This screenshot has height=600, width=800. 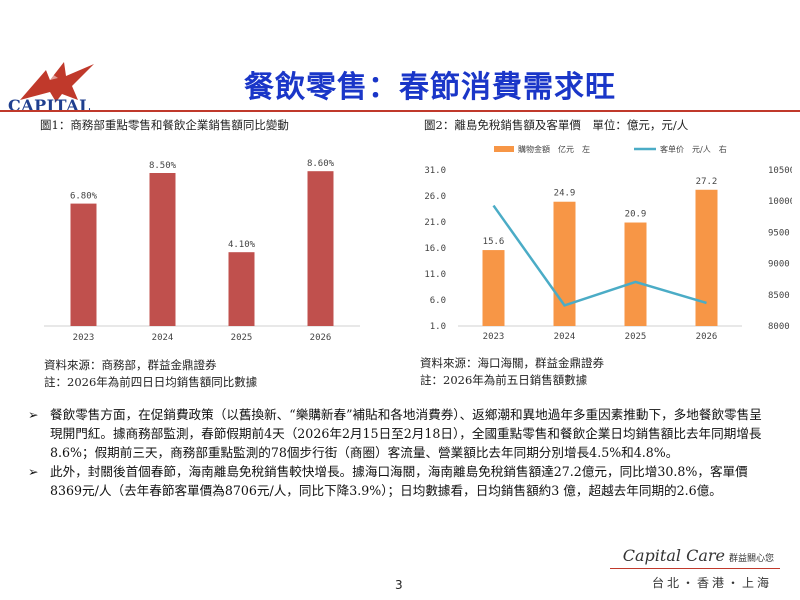 What do you see at coordinates (399, 585) in the screenshot?
I see `page-number: 3` at bounding box center [399, 585].